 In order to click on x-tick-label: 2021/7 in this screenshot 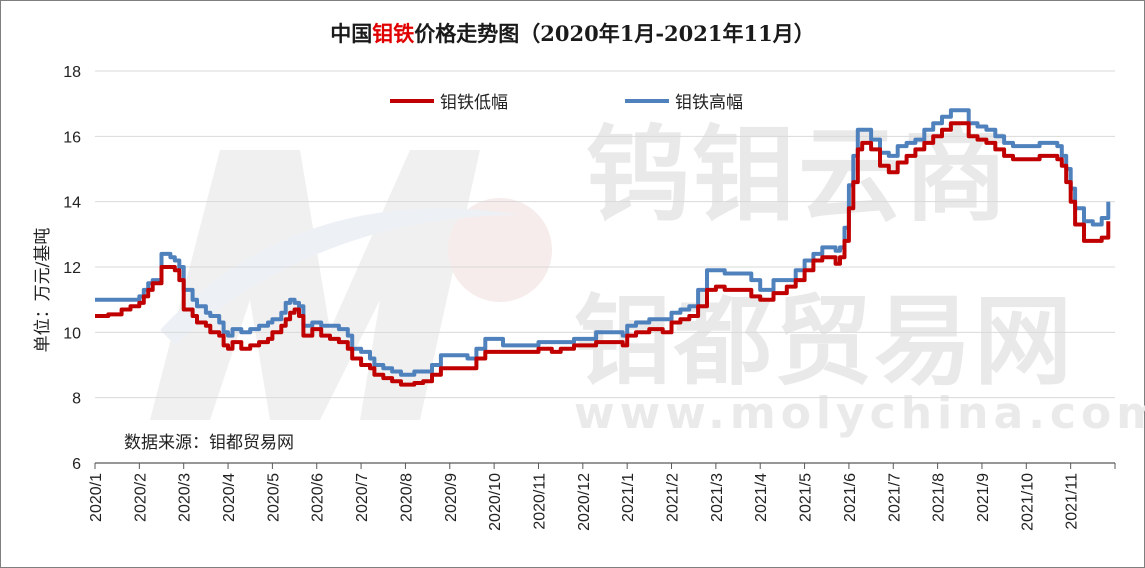, I will do `click(894, 497)`.